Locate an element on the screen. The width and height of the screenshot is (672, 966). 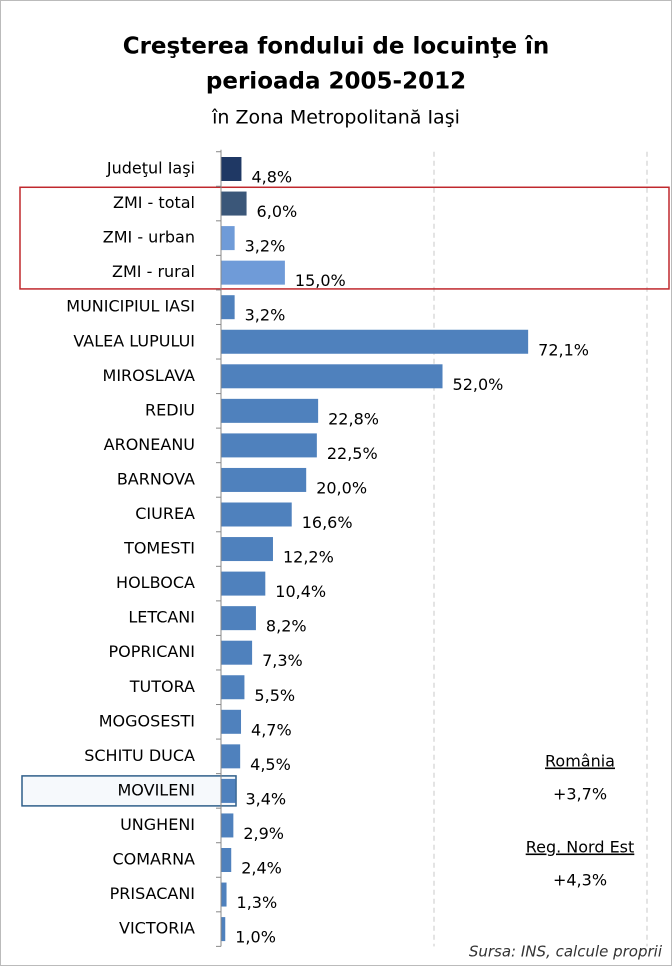
y-tick-label: MOGOSESTI is located at coordinates (147, 720).